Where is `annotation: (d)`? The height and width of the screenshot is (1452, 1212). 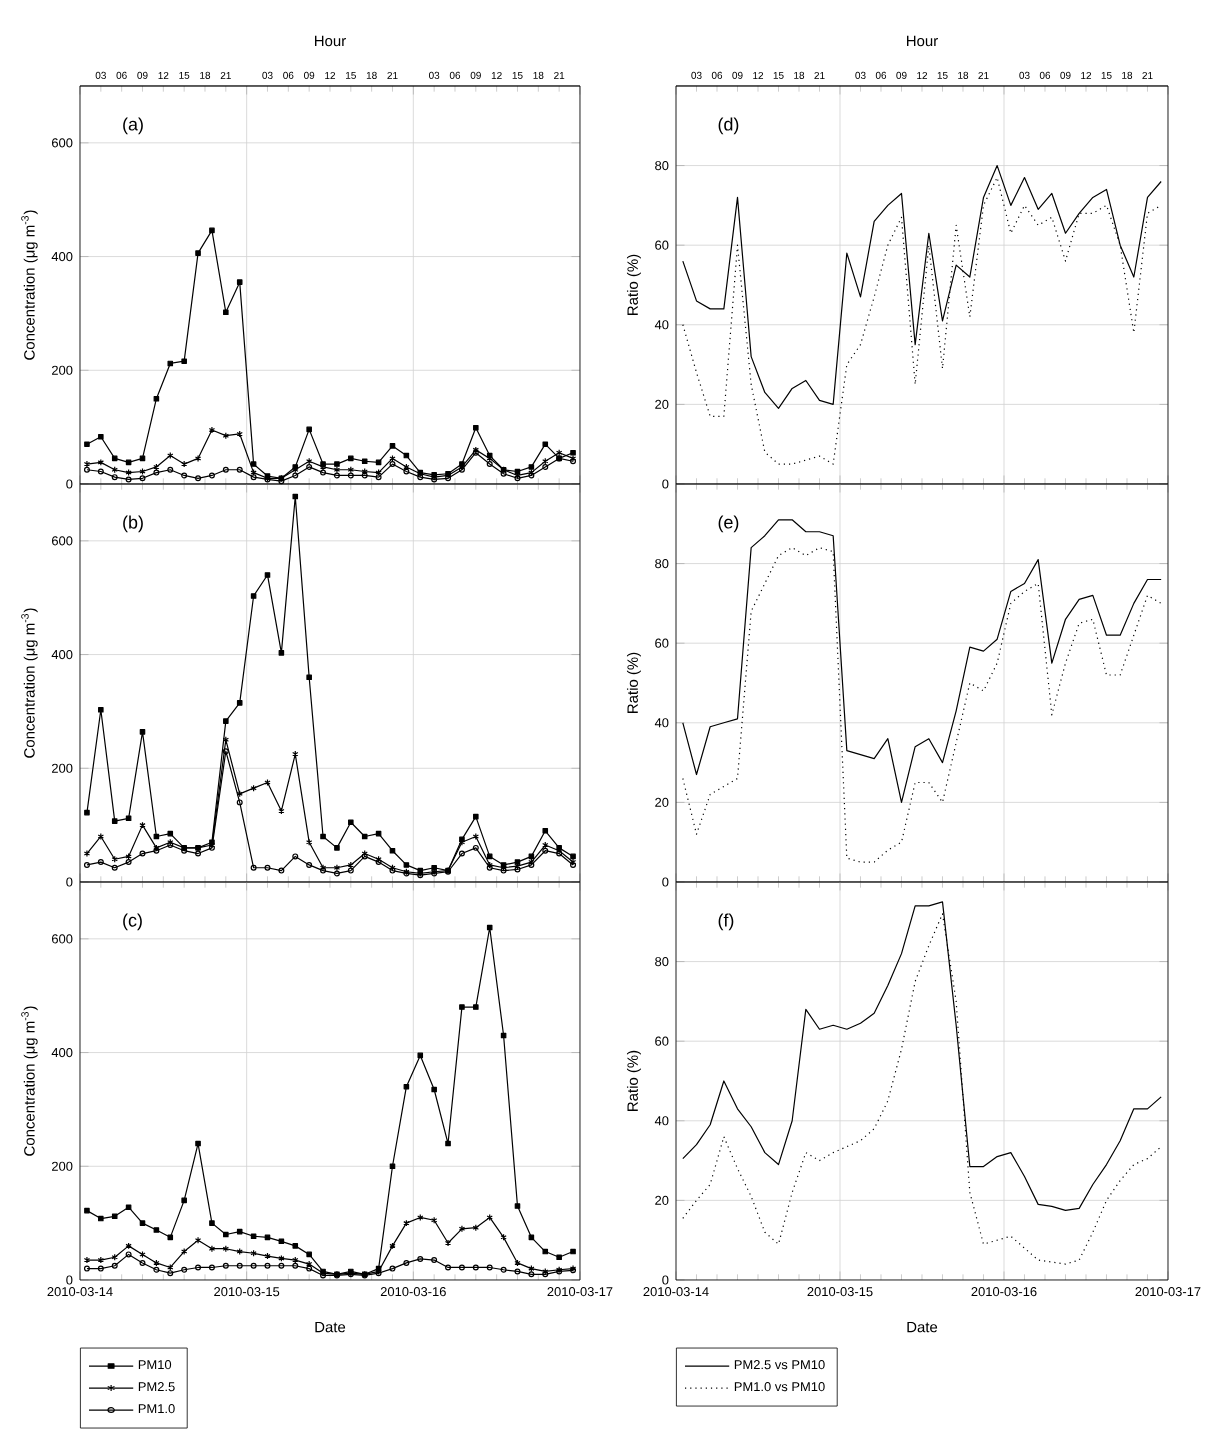
annotation: (d) is located at coordinates (728, 126).